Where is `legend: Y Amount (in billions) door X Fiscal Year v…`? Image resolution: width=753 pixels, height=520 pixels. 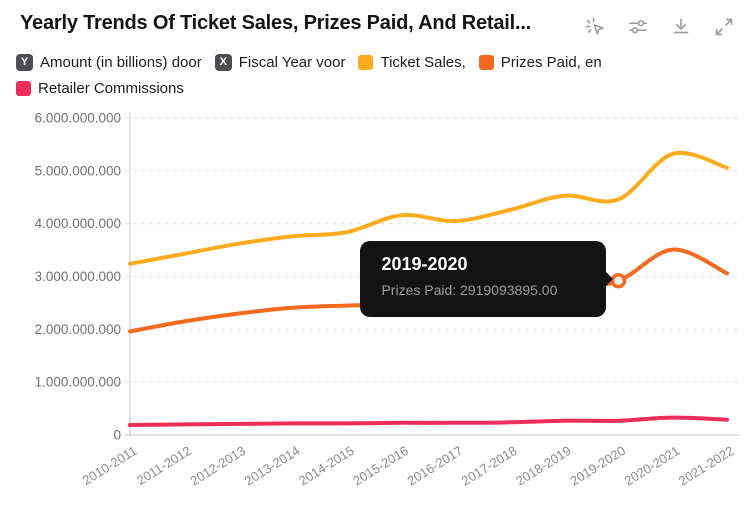 legend: Y Amount (in billions) door X Fiscal Year v… is located at coordinates (366, 75).